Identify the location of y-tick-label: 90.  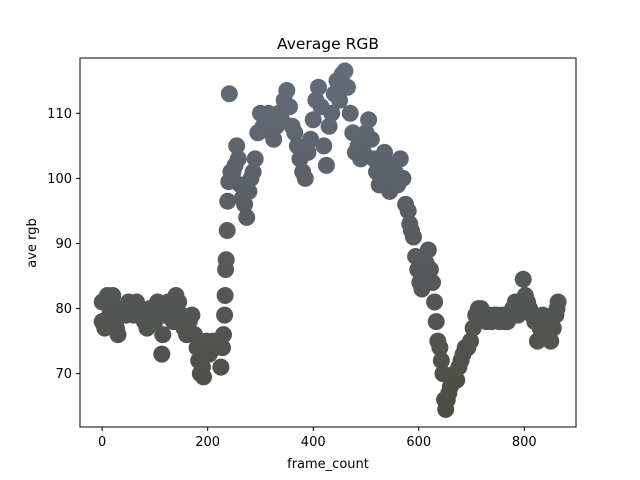
(63, 244).